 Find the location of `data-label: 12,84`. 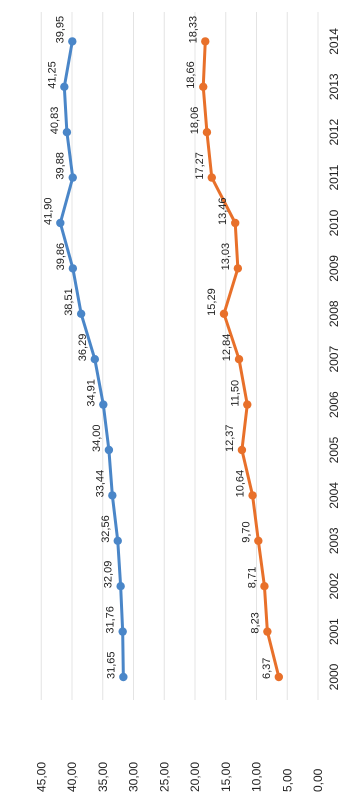

data-label: 12,84 is located at coordinates (227, 348).